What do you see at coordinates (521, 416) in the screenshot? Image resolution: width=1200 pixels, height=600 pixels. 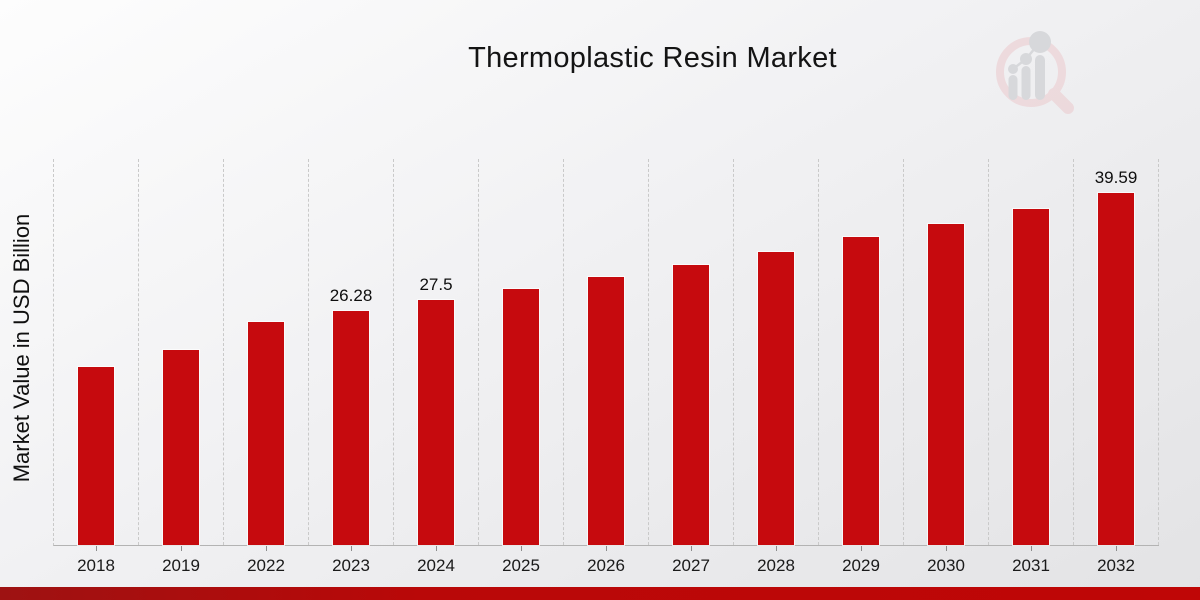 I see `bar-2025` at bounding box center [521, 416].